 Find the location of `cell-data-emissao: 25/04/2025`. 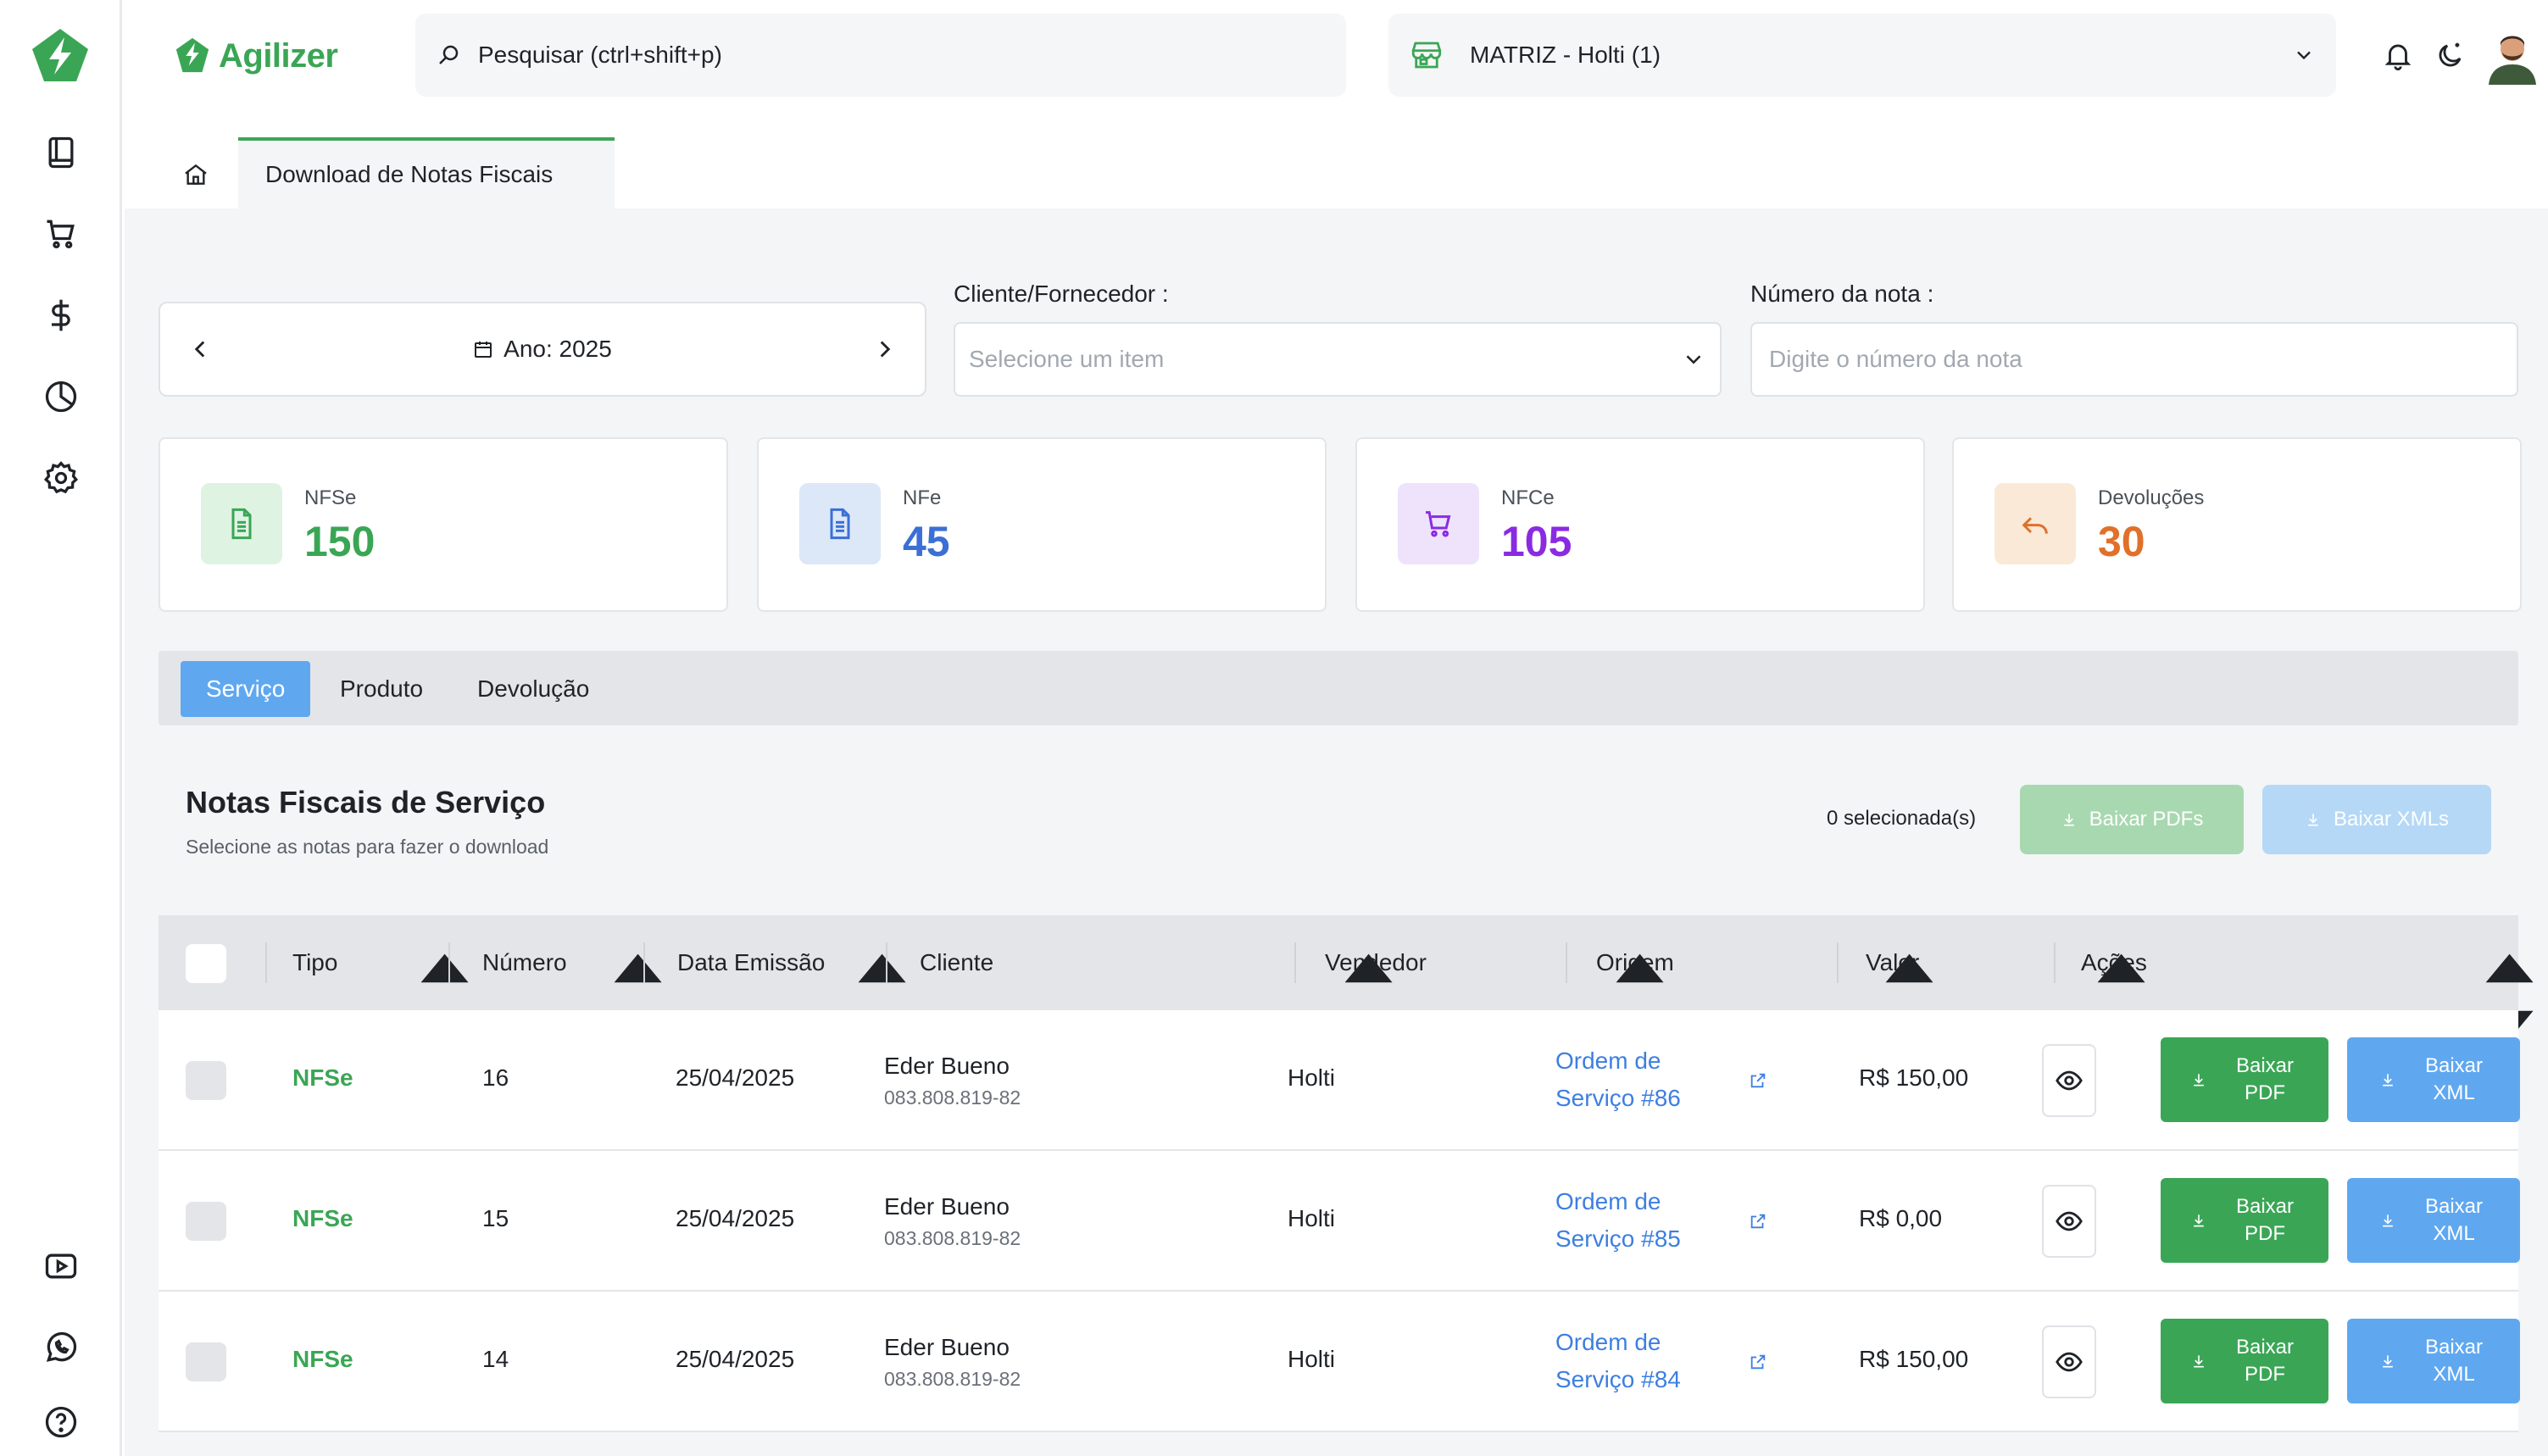

cell-data-emissao: 25/04/2025 is located at coordinates (735, 1077).